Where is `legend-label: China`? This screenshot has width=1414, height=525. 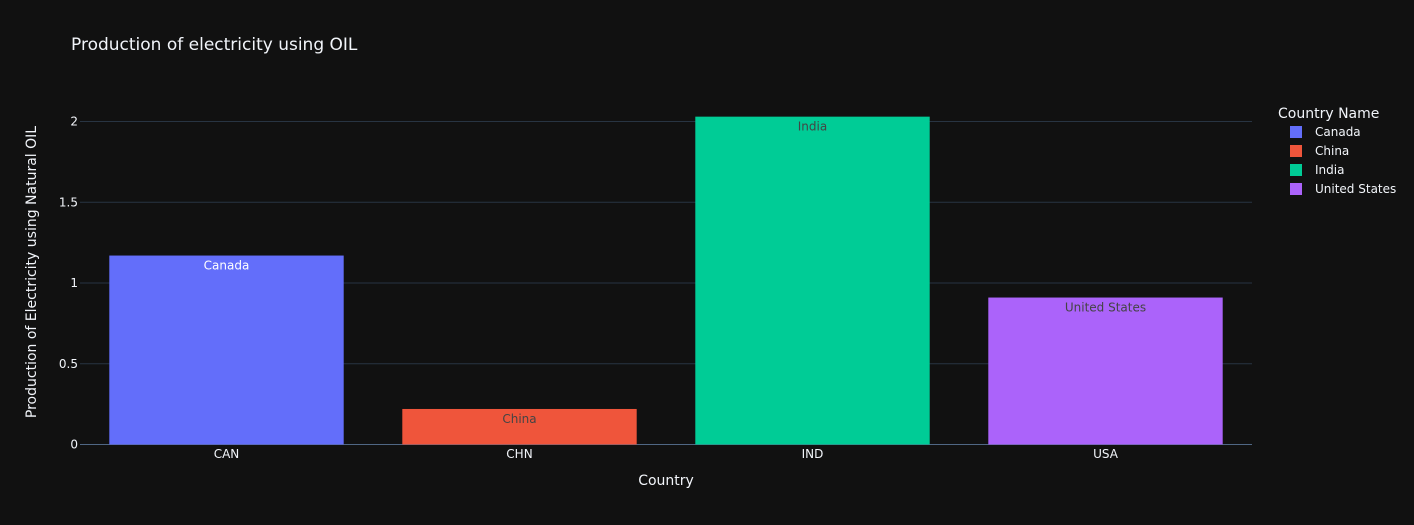
legend-label: China is located at coordinates (1332, 151).